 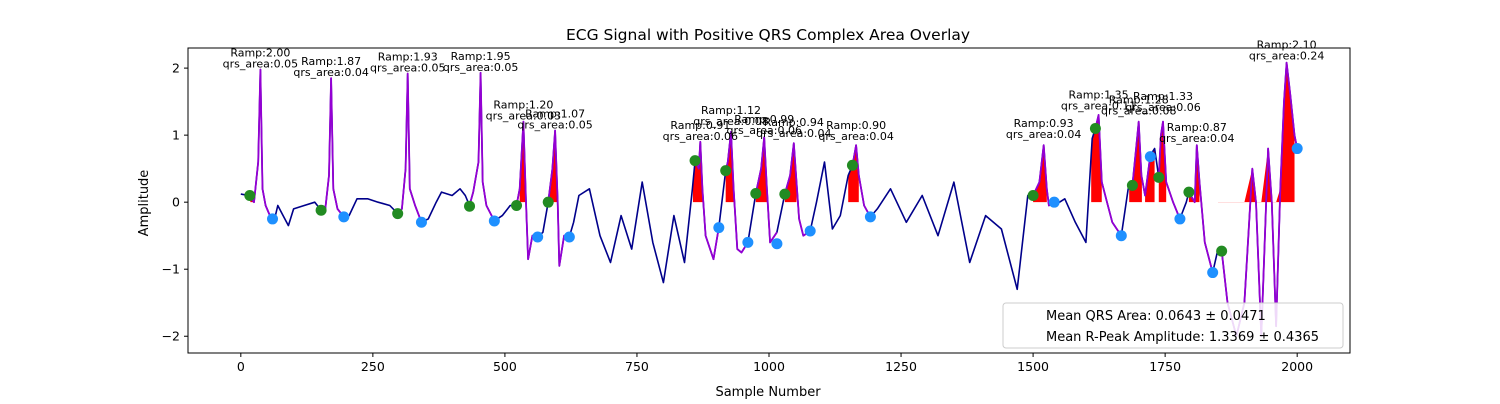 What do you see at coordinates (1098, 106) in the screenshot?
I see `qrs-area-label-13: qrs_area:0.11` at bounding box center [1098, 106].